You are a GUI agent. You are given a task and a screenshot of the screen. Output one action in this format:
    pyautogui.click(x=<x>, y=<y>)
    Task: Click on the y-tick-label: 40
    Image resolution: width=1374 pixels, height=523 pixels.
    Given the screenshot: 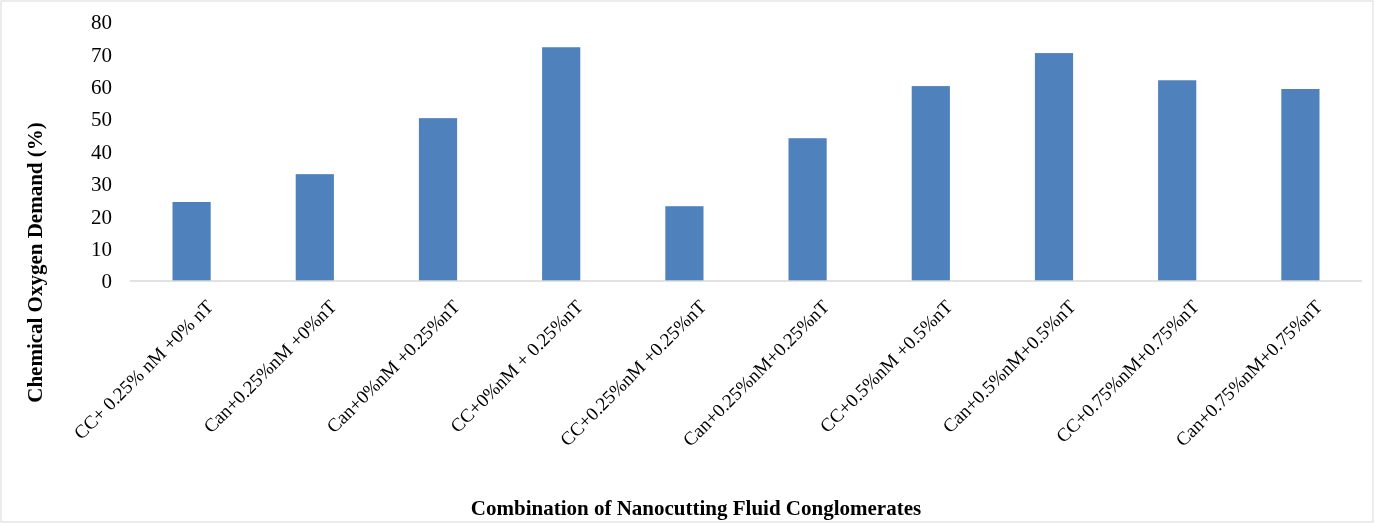 What is the action you would take?
    pyautogui.click(x=101, y=151)
    